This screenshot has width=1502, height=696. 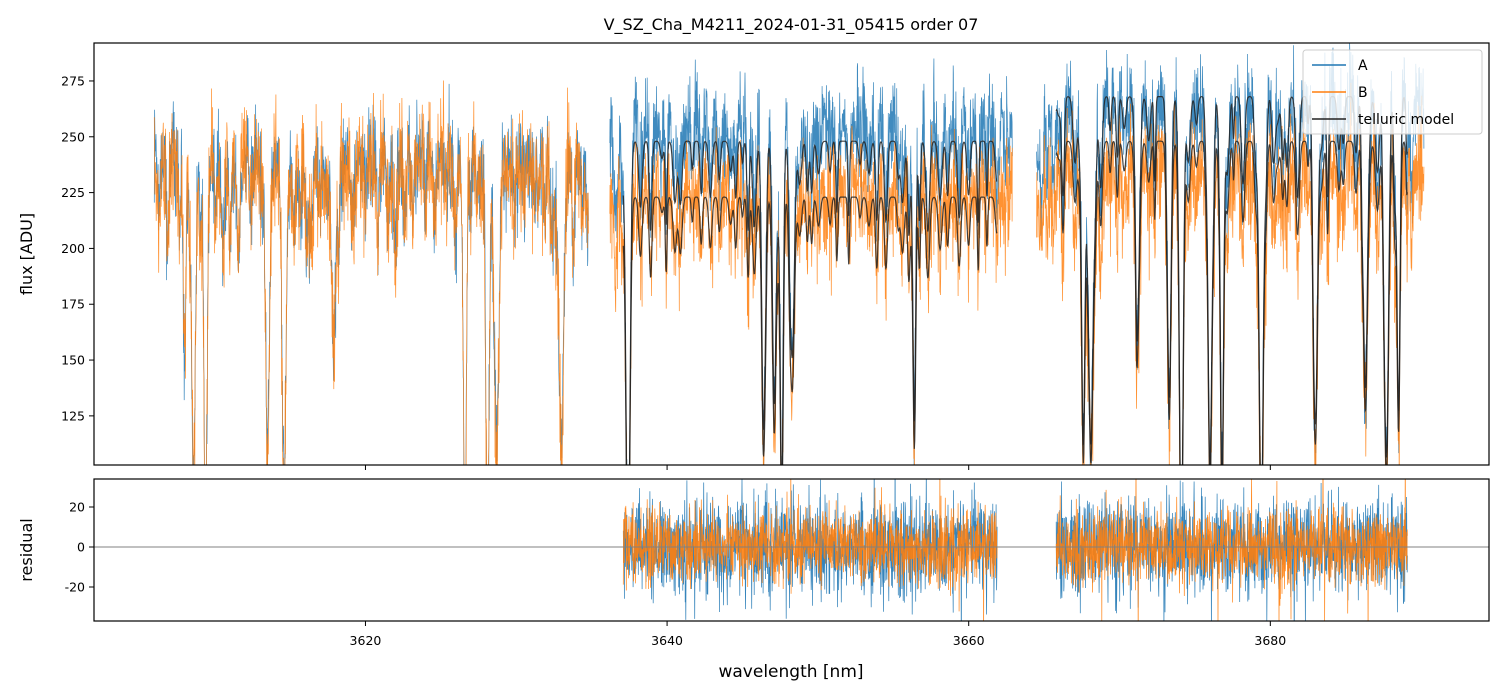 I want to click on flux-y-tick-label: 250, so click(x=73, y=136).